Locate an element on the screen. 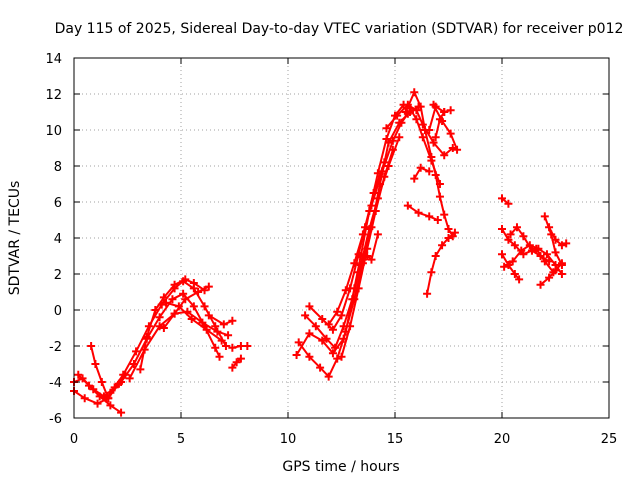 This screenshot has height=480, width=640. series-s19 is located at coordinates (367, 253).